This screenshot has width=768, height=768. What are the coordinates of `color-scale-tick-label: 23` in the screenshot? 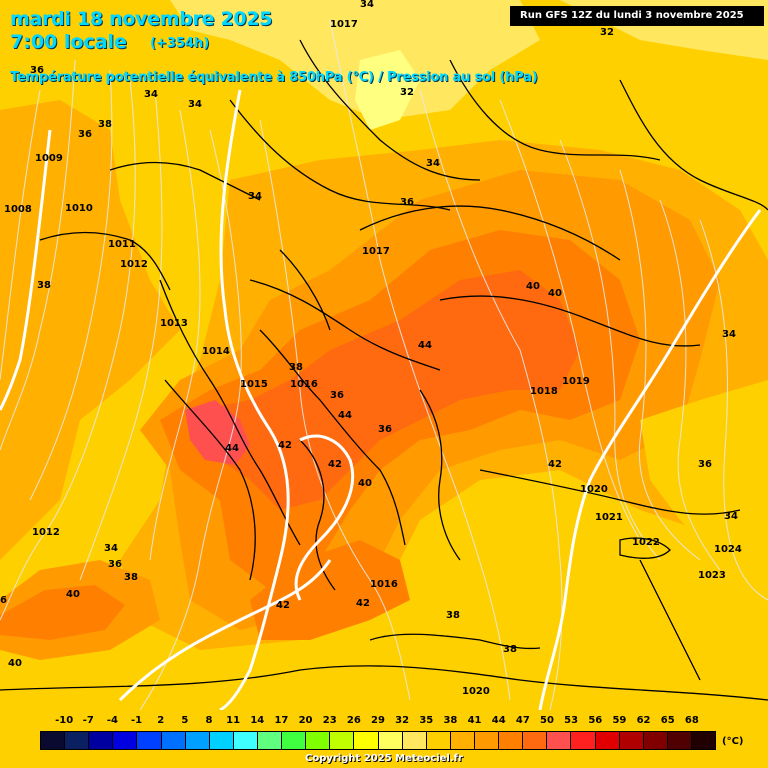 It's located at (329, 720).